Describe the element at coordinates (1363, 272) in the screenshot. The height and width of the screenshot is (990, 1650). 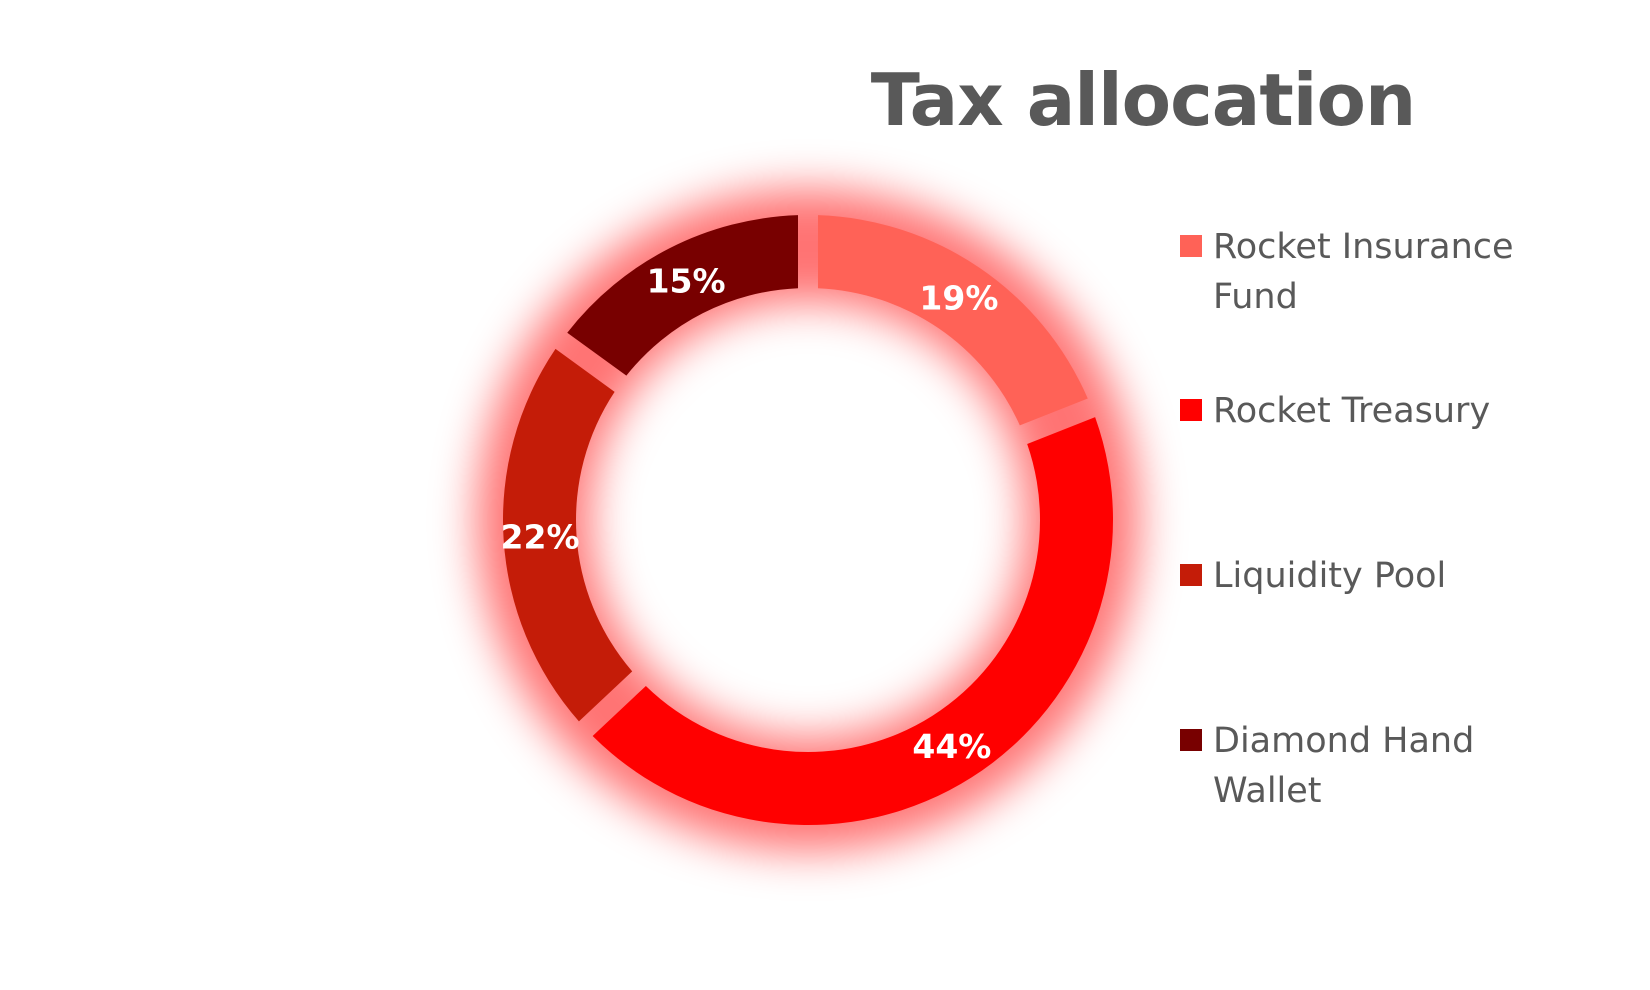
I see `legend-label-1: Rocket Insurance Fund` at that location.